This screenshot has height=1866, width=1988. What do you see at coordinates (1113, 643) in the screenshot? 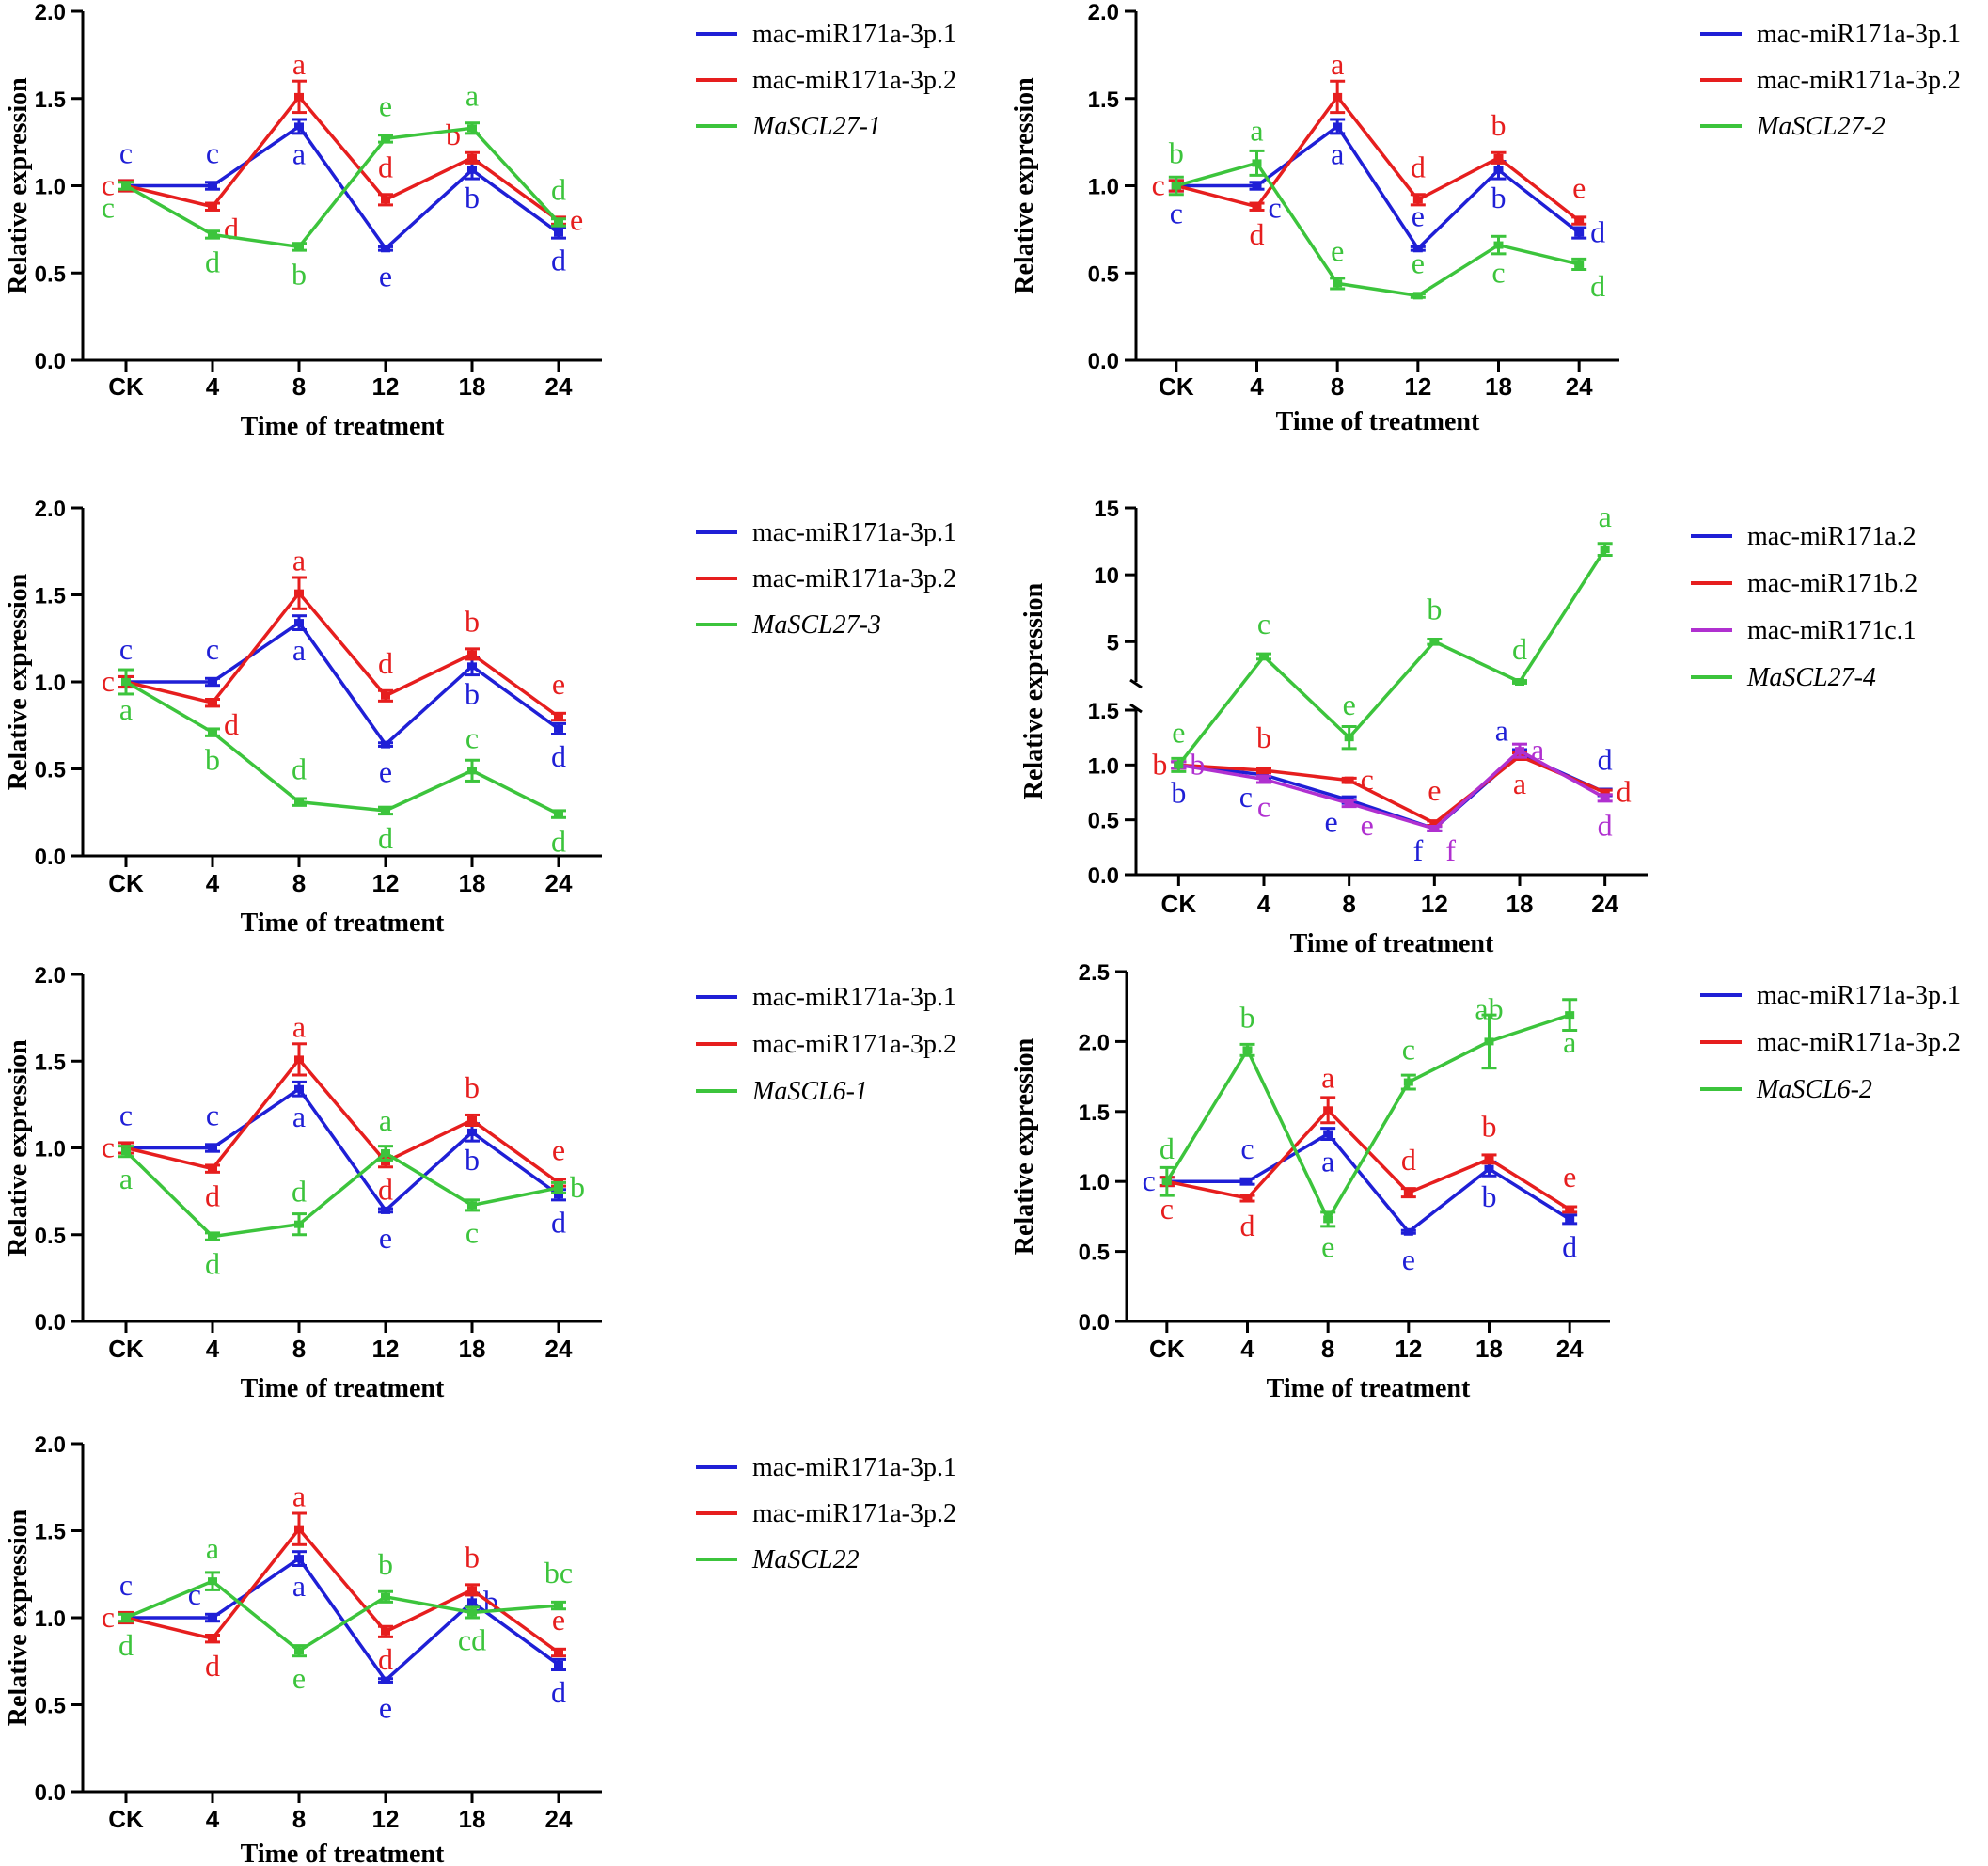
I see `y-tick-label: 5` at bounding box center [1113, 643].